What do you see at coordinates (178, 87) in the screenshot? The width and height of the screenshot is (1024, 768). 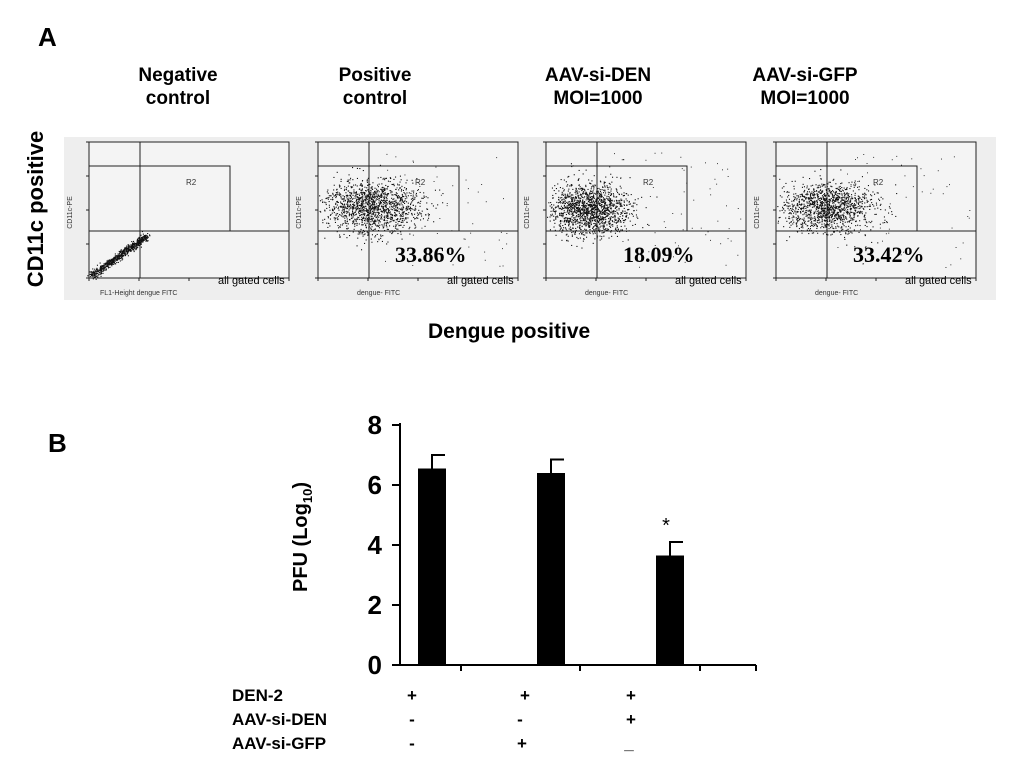 I see `plot-title-negative: Negative control` at bounding box center [178, 87].